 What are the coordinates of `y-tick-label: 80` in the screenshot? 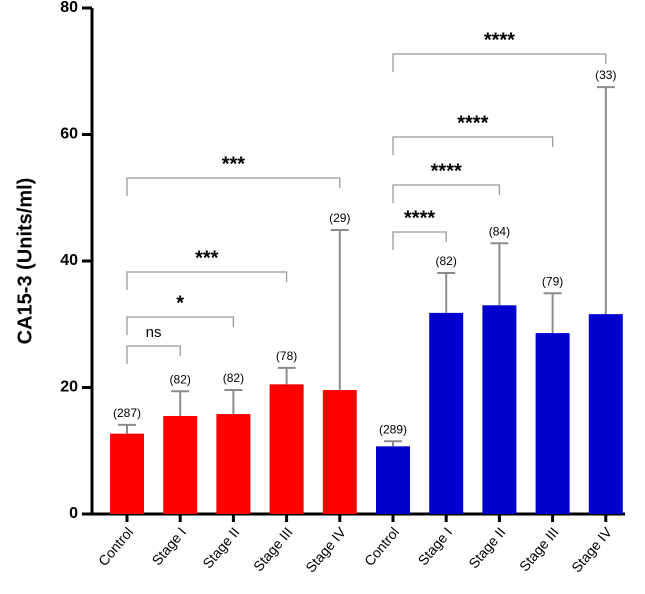 It's located at (69, 8).